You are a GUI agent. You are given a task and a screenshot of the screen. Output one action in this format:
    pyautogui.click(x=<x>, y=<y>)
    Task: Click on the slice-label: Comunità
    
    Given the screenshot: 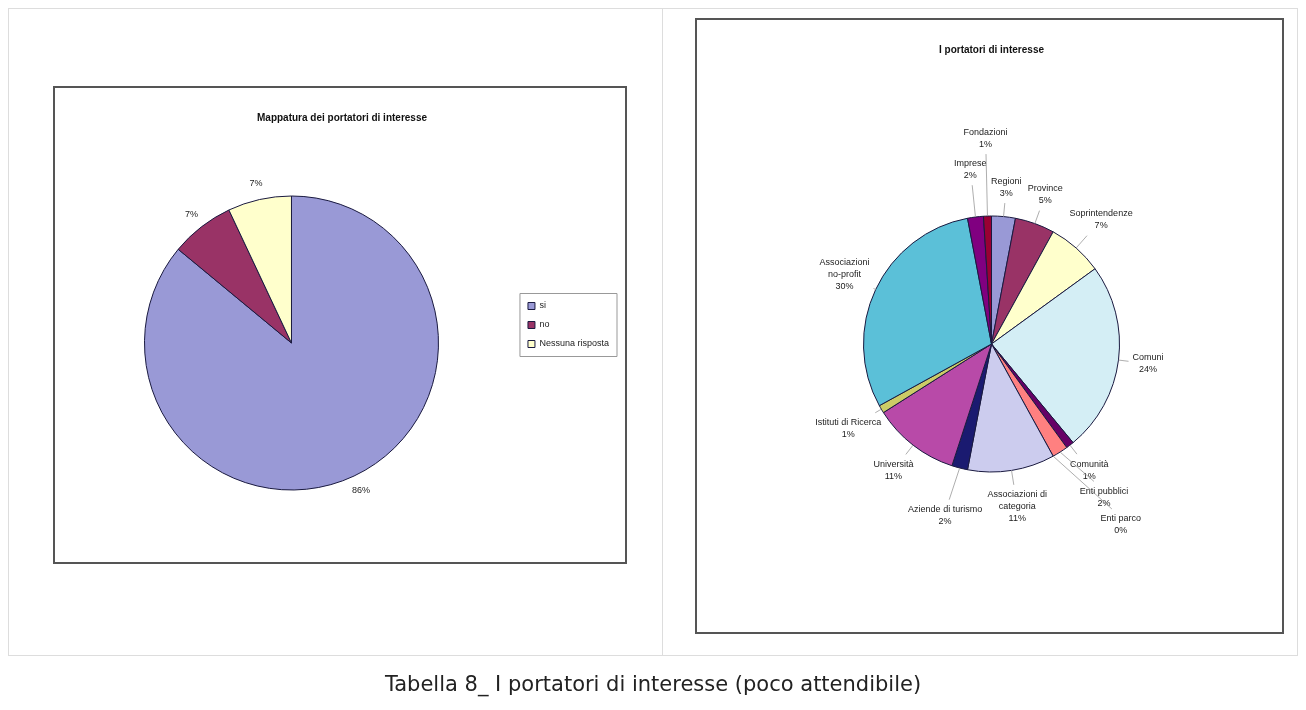 What is the action you would take?
    pyautogui.click(x=1089, y=463)
    